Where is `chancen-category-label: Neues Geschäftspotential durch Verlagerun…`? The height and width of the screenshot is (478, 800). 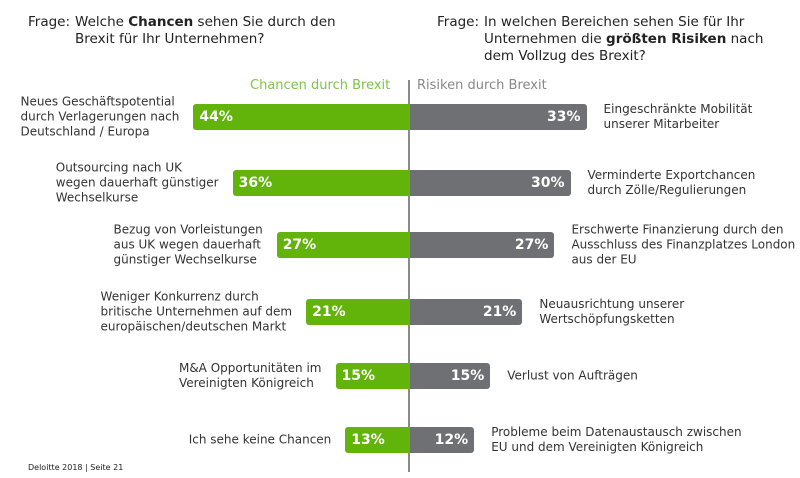
chancen-category-label: Neues Geschäftspotential durch Verlagerun… is located at coordinates (100, 116).